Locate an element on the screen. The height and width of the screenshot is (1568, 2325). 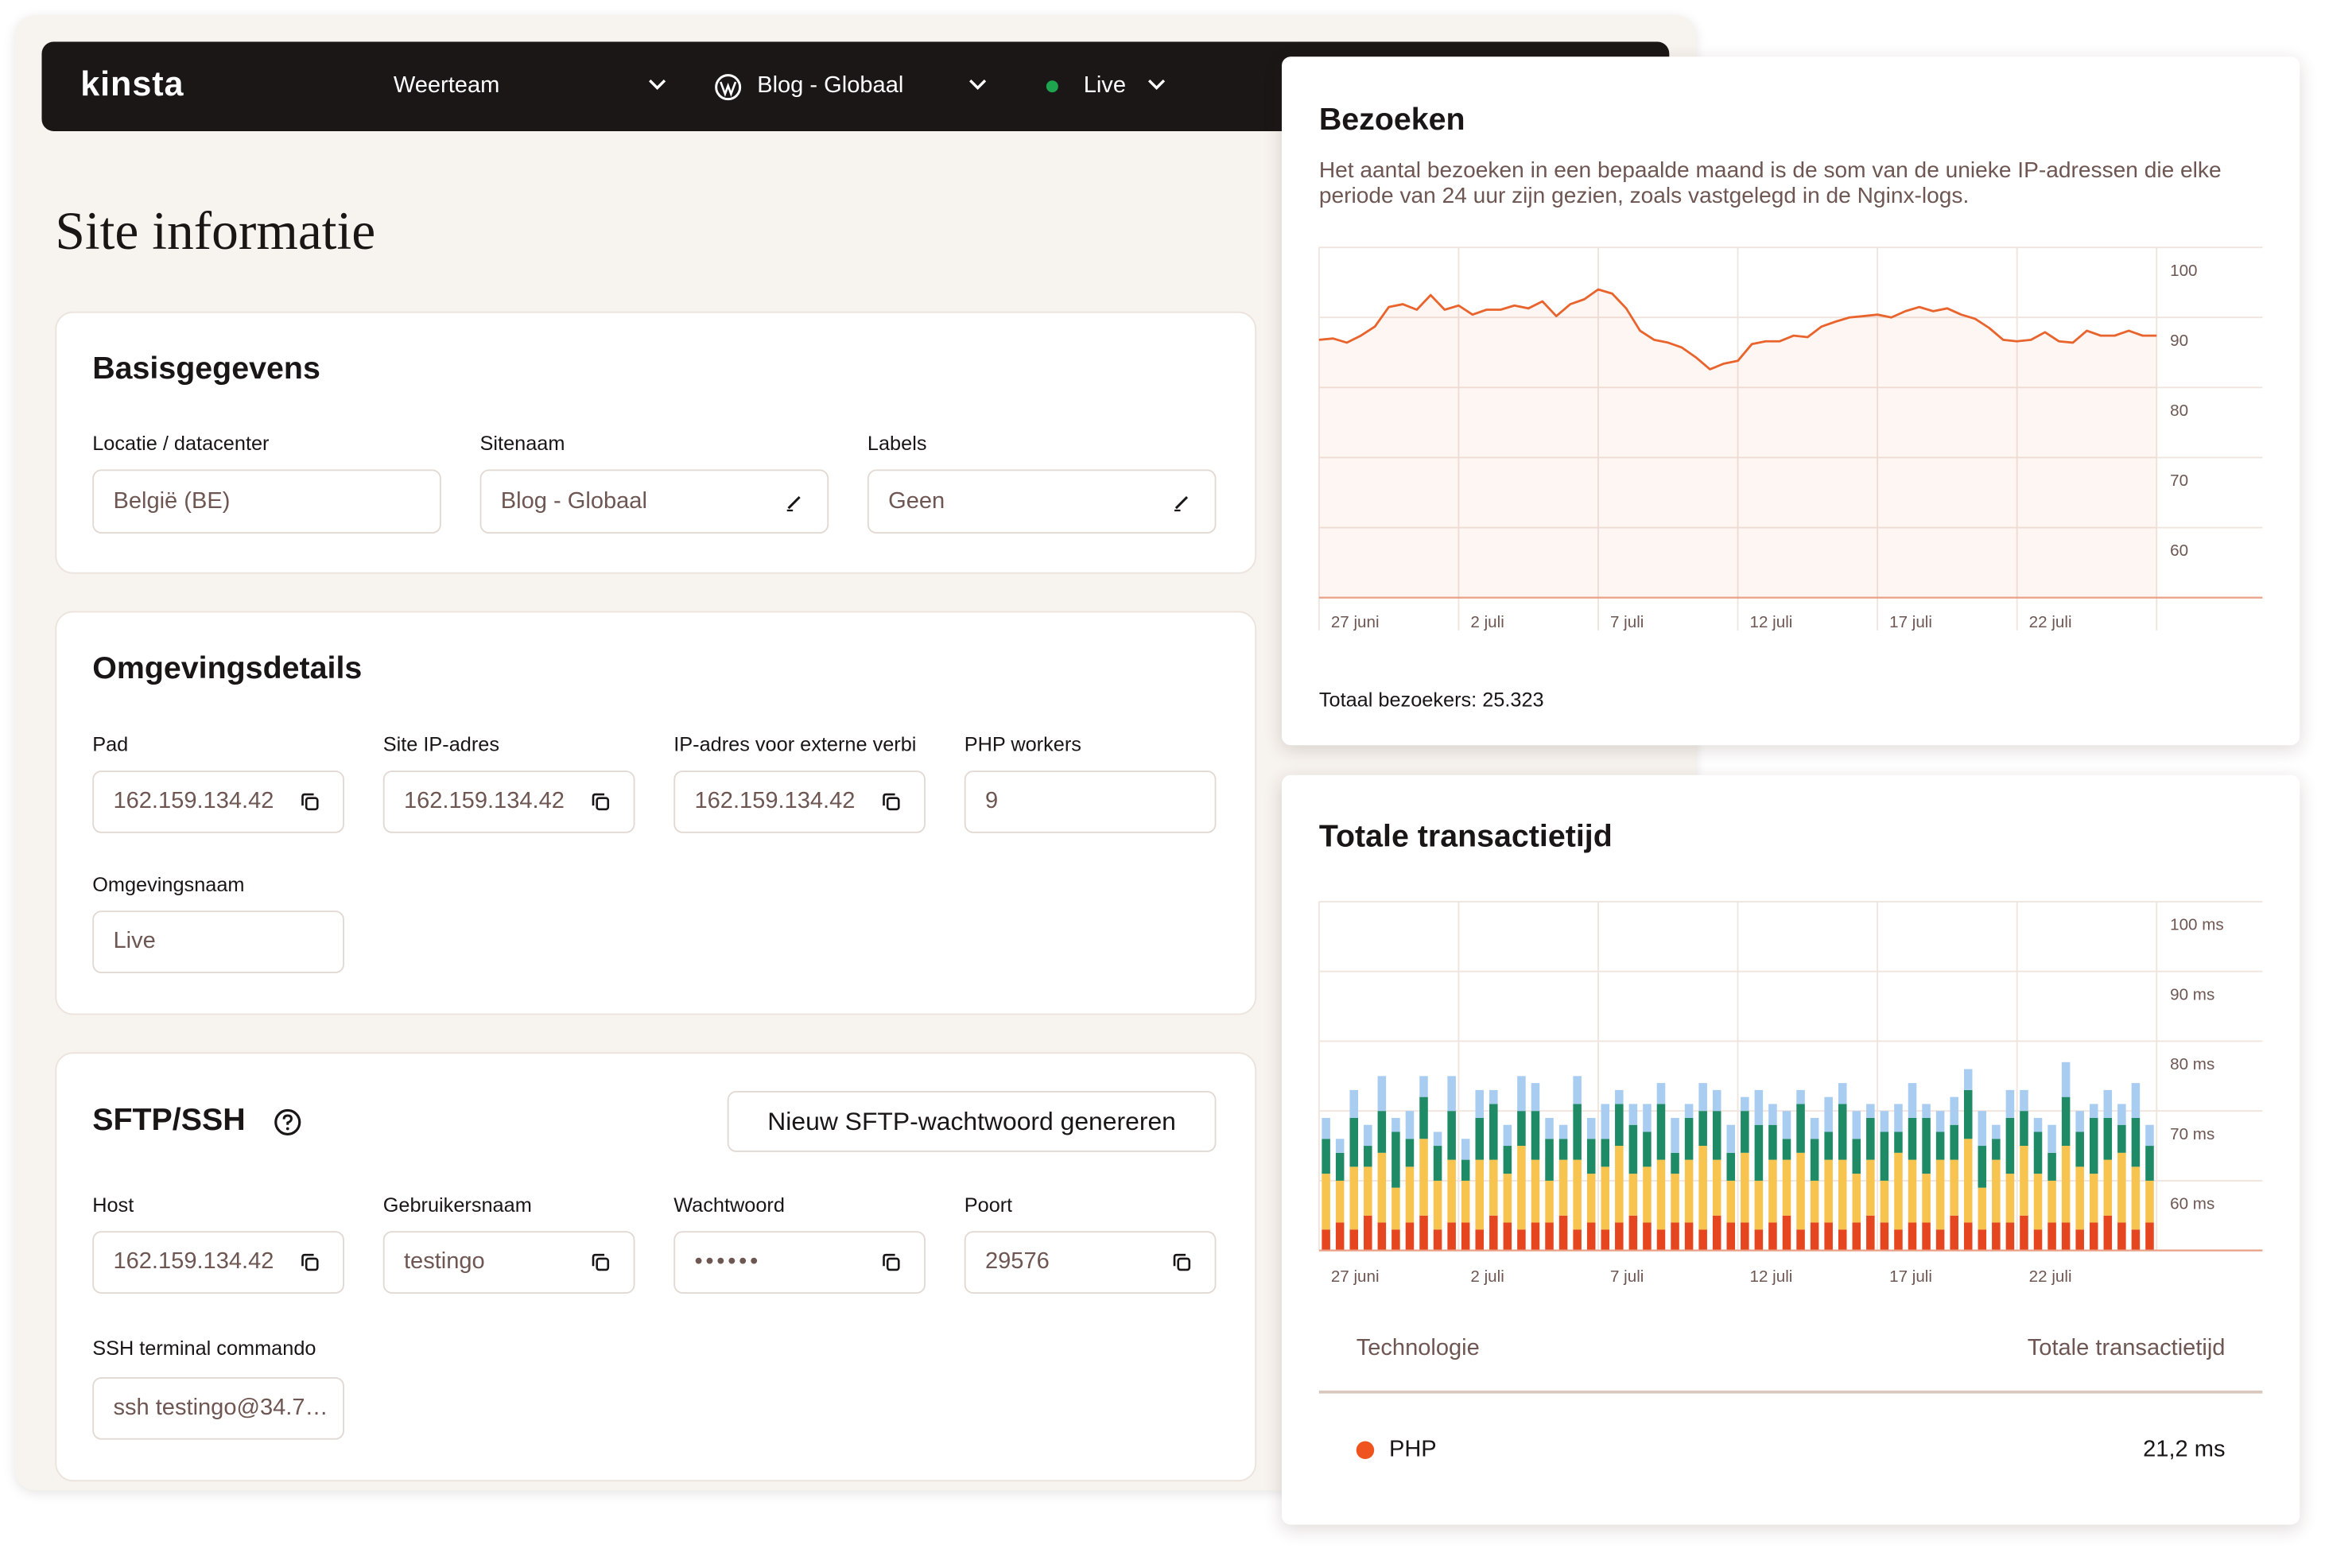
field-input: 162.159.134.42 is located at coordinates (218, 1262).